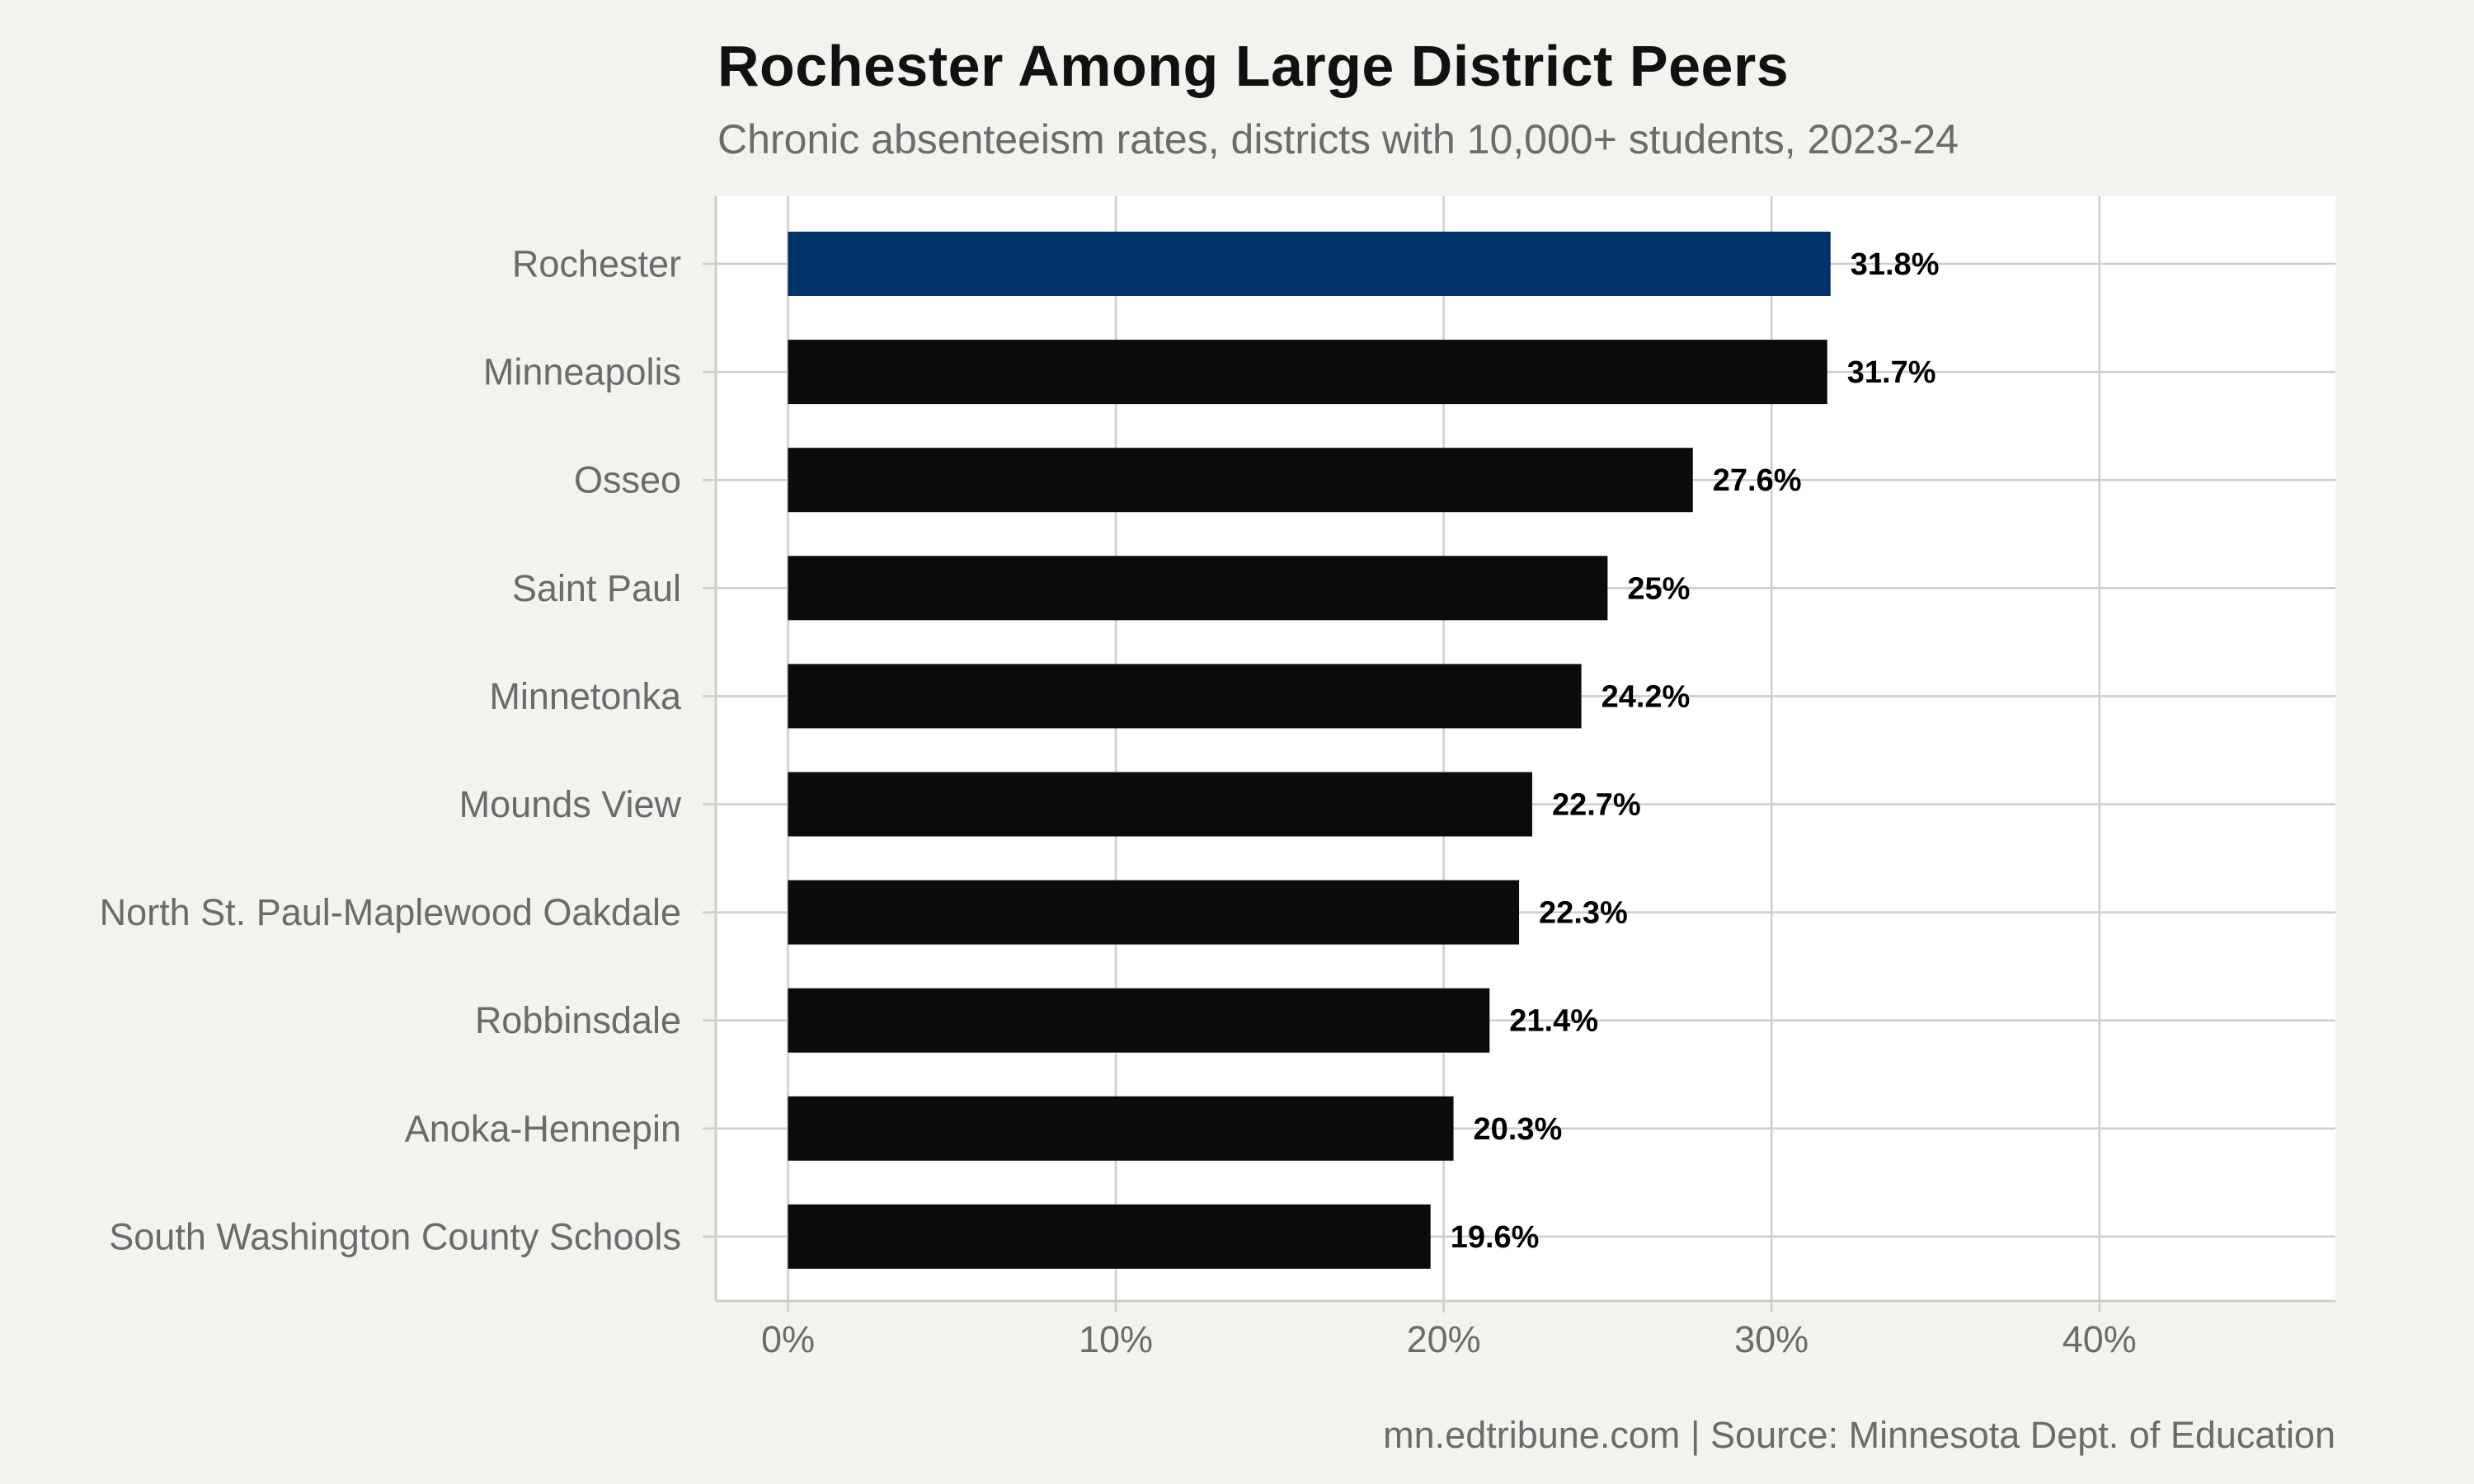 This screenshot has width=2474, height=1484. I want to click on chart-title: Rochester Among Large District Peers, so click(1253, 66).